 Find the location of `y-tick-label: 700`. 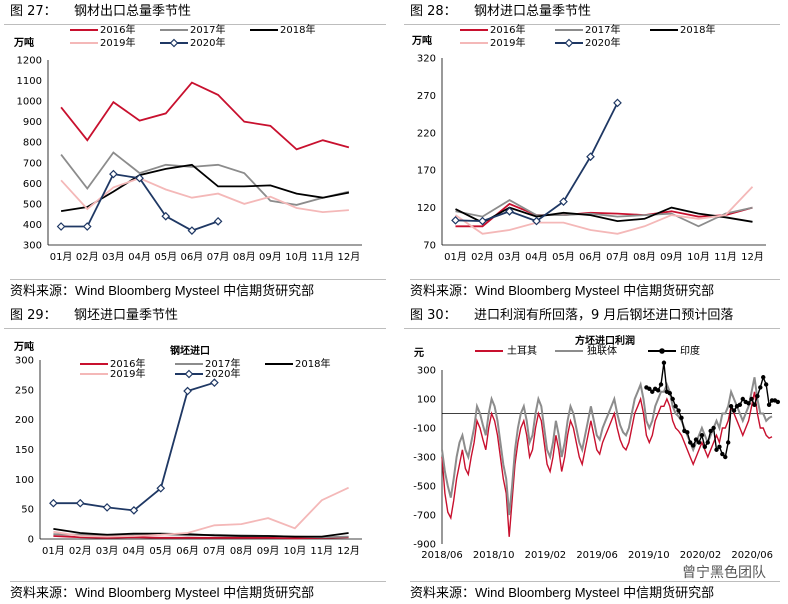

y-tick-label: 700 is located at coordinates (32, 163).